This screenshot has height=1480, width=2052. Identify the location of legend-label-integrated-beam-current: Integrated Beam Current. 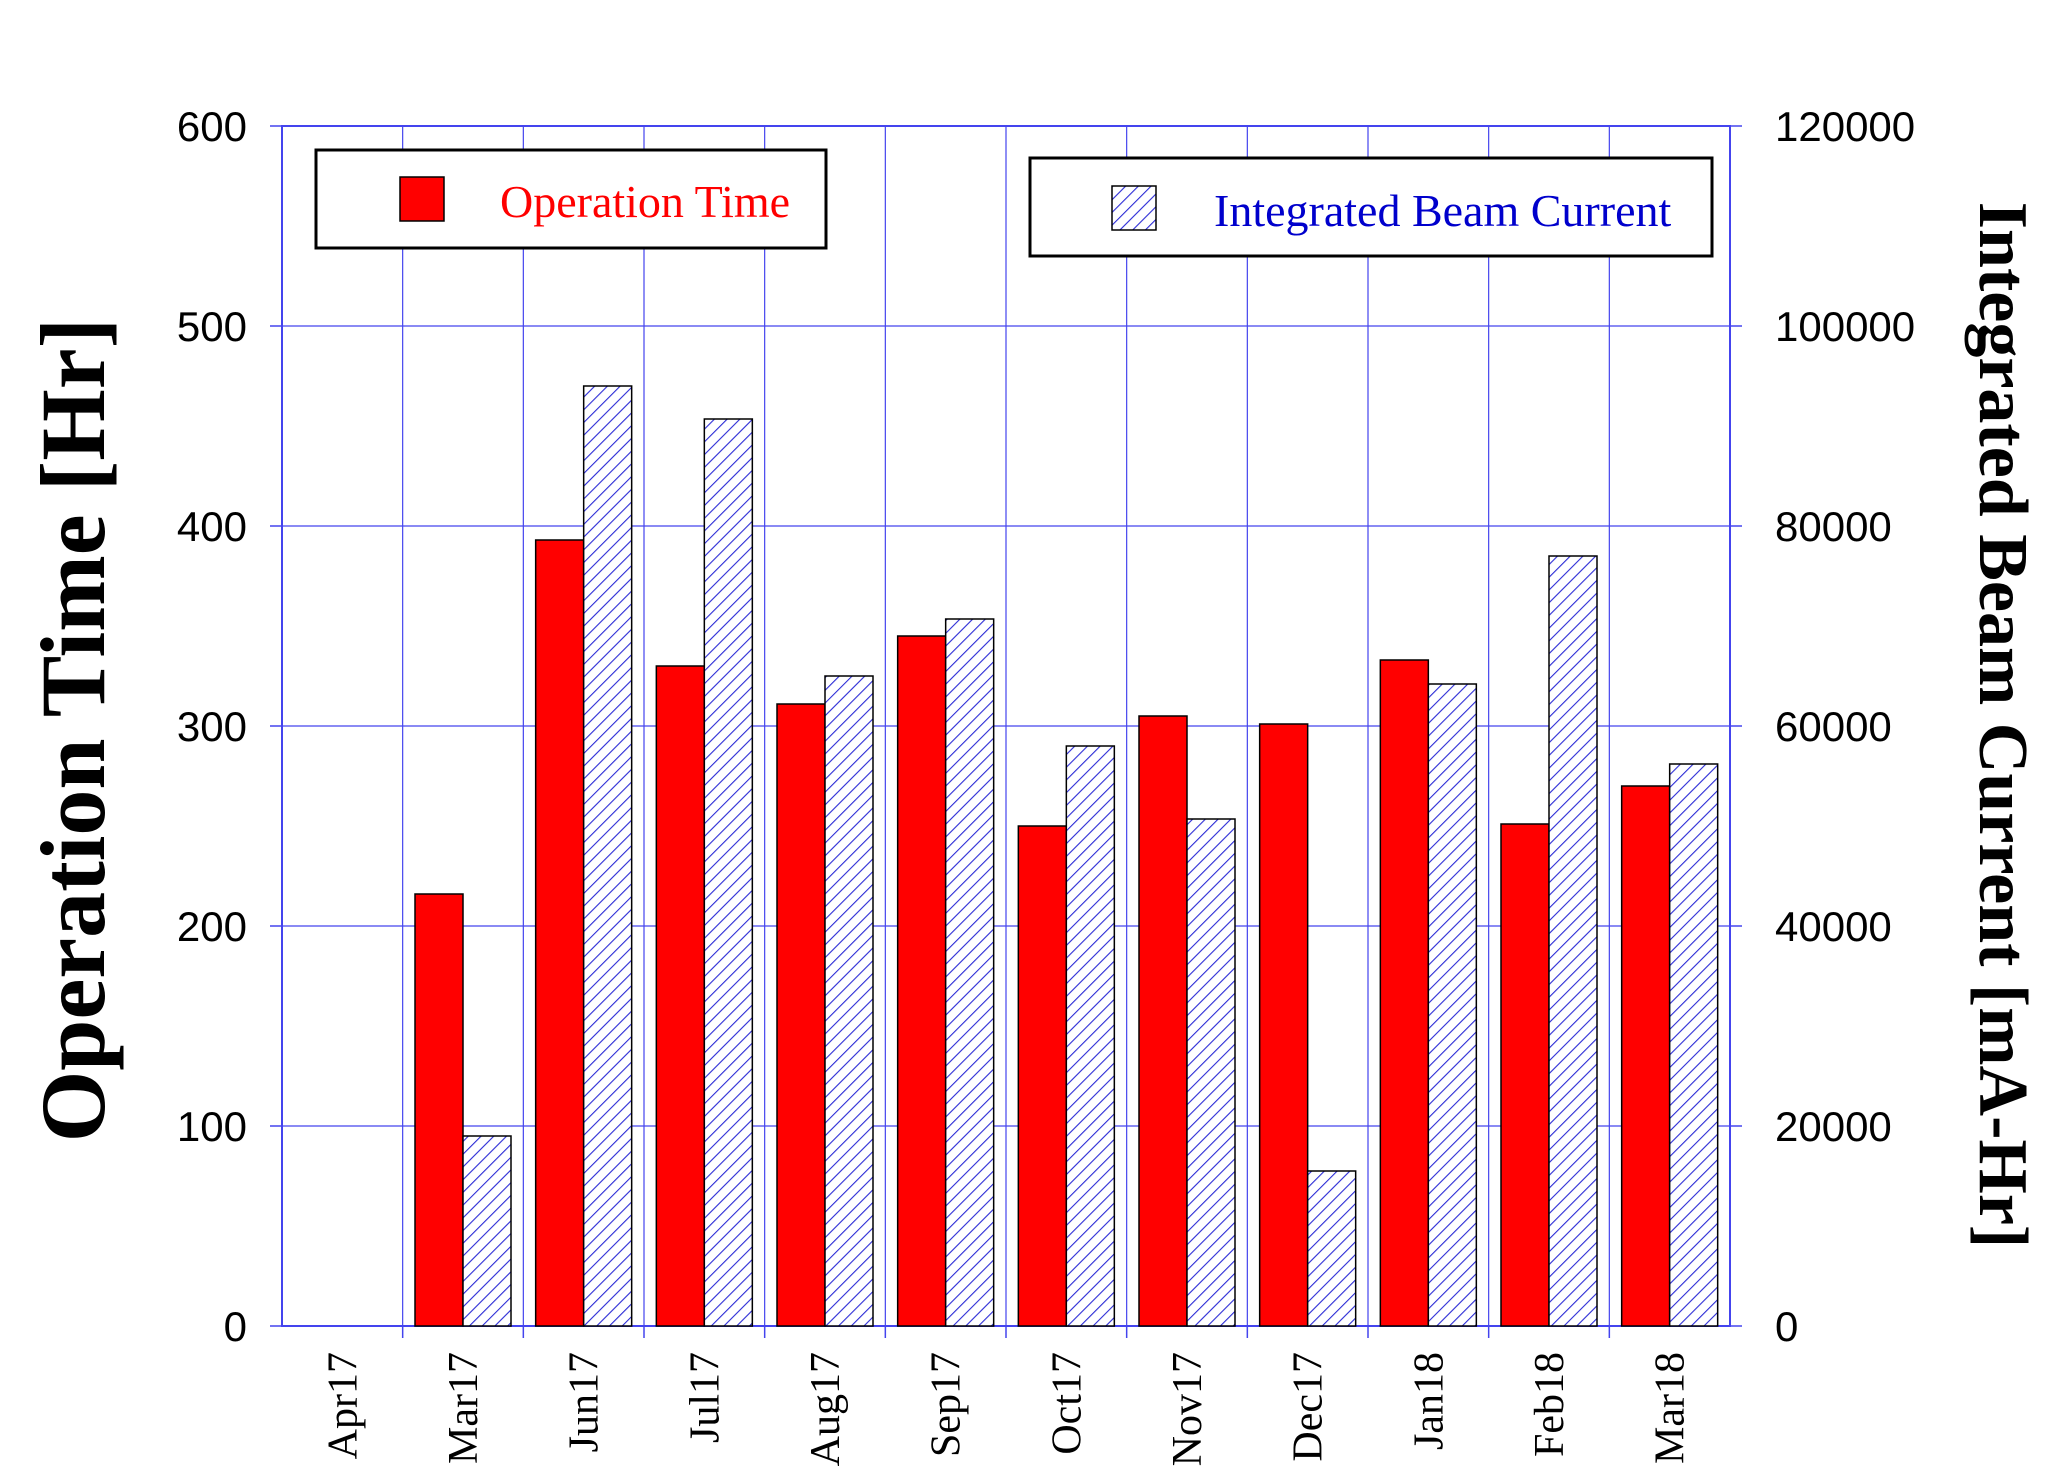
(1442, 210).